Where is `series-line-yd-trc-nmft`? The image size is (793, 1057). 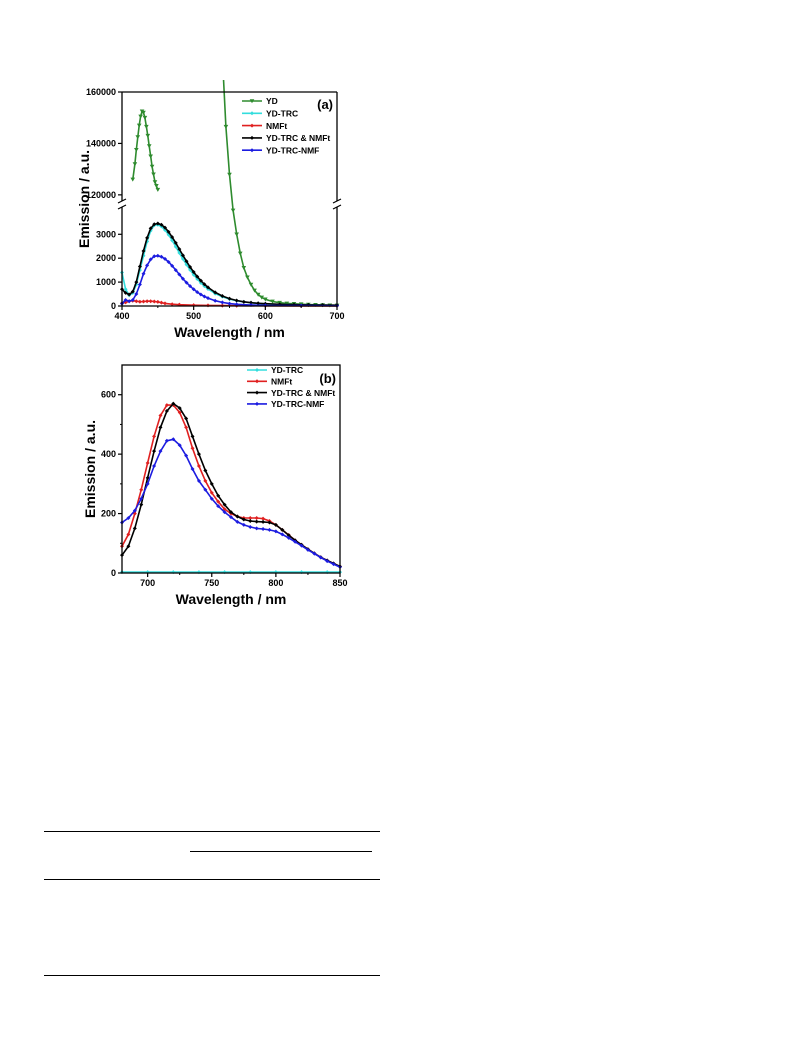
series-line-yd-trc-nmft is located at coordinates (231, 485).